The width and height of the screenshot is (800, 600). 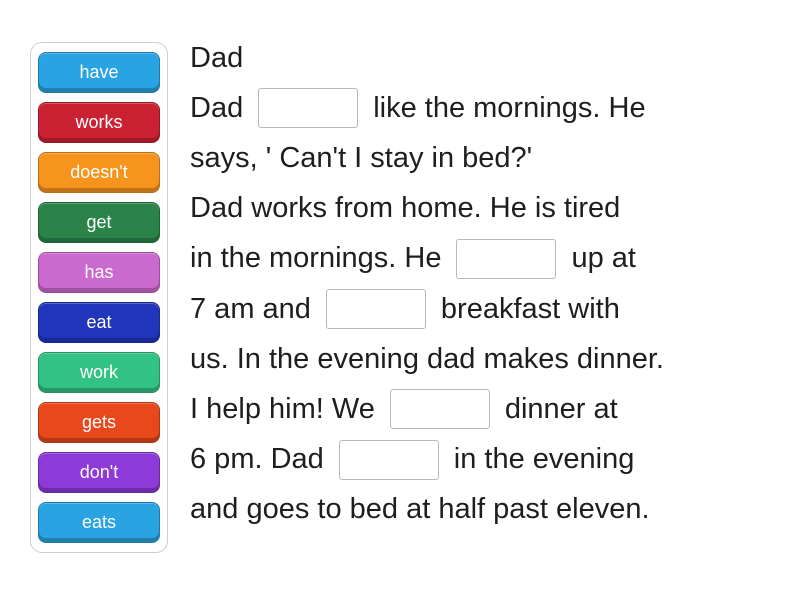 I want to click on word-tile-dont: don't, so click(x=99, y=472).